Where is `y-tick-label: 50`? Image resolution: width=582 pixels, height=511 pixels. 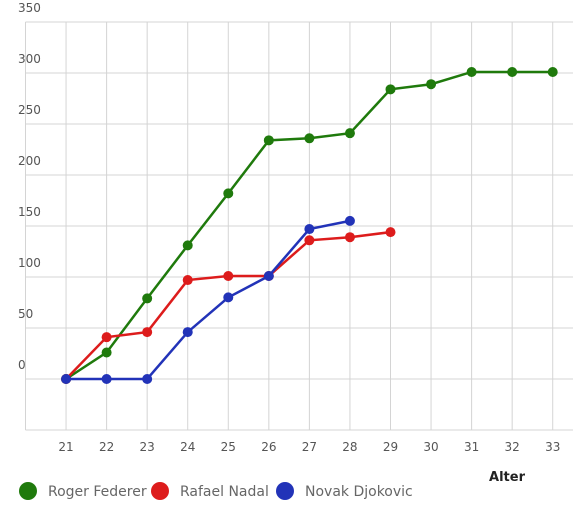 y-tick-label: 50 is located at coordinates (25, 314).